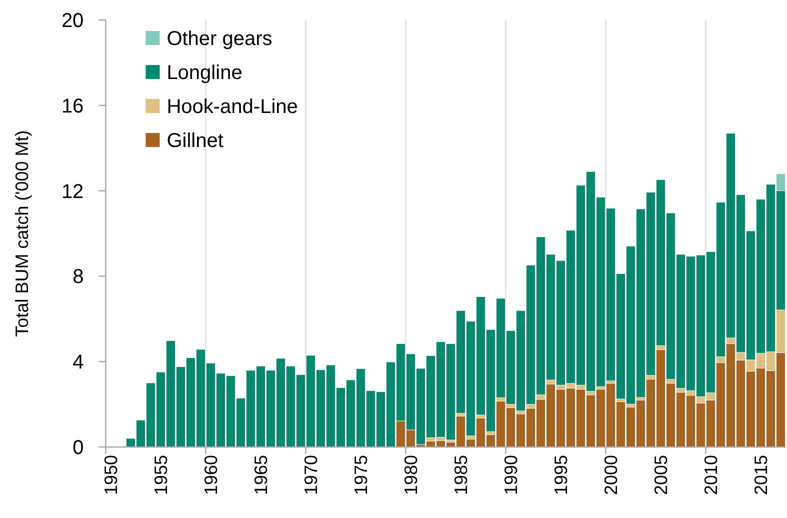 This screenshot has height=518, width=787. Describe the element at coordinates (161, 475) in the screenshot. I see `x-tick-label: 1955` at that location.